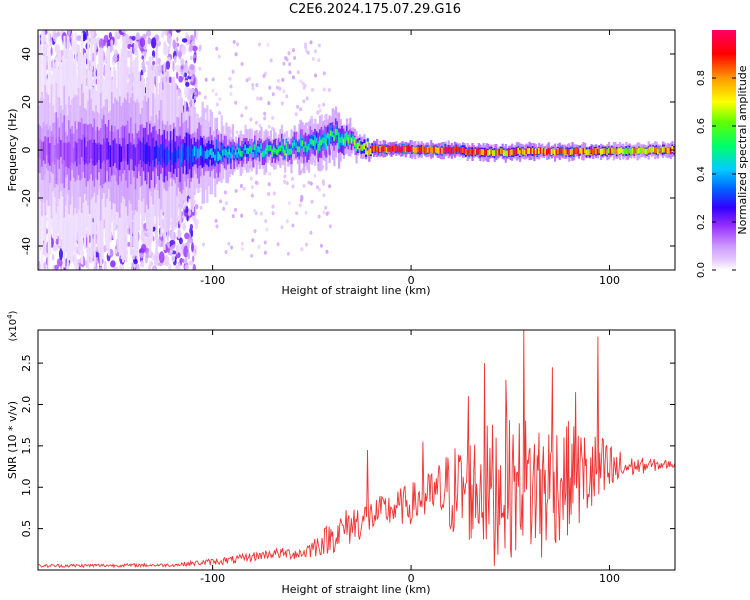 The image size is (750, 600). What do you see at coordinates (26, 405) in the screenshot?
I see `snr-y-tick-label: 2.0` at bounding box center [26, 405].